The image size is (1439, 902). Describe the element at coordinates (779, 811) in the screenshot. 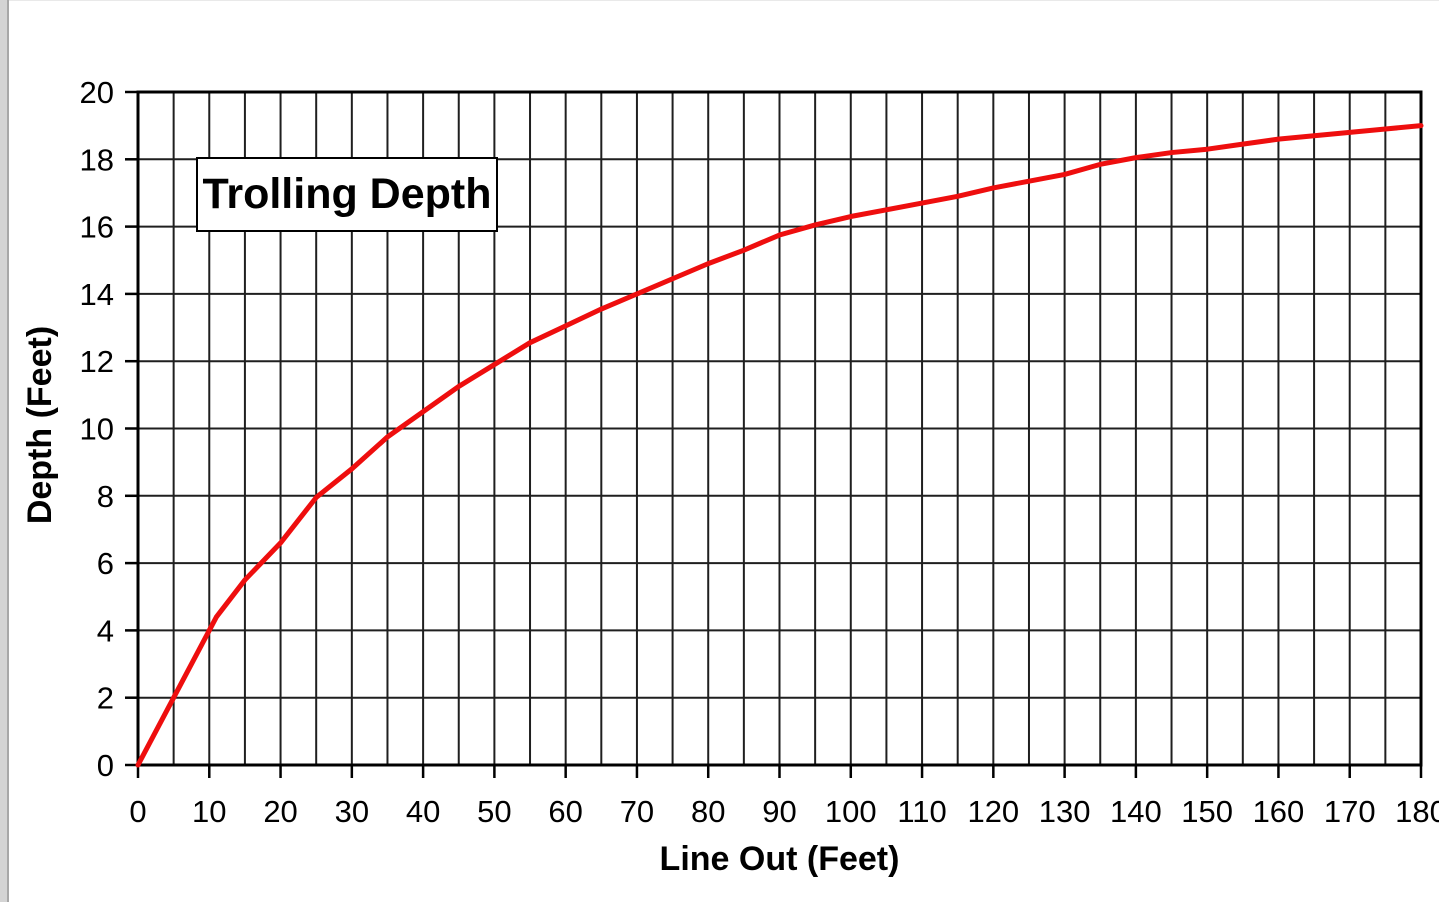

I see `x-tick-label: 90` at that location.